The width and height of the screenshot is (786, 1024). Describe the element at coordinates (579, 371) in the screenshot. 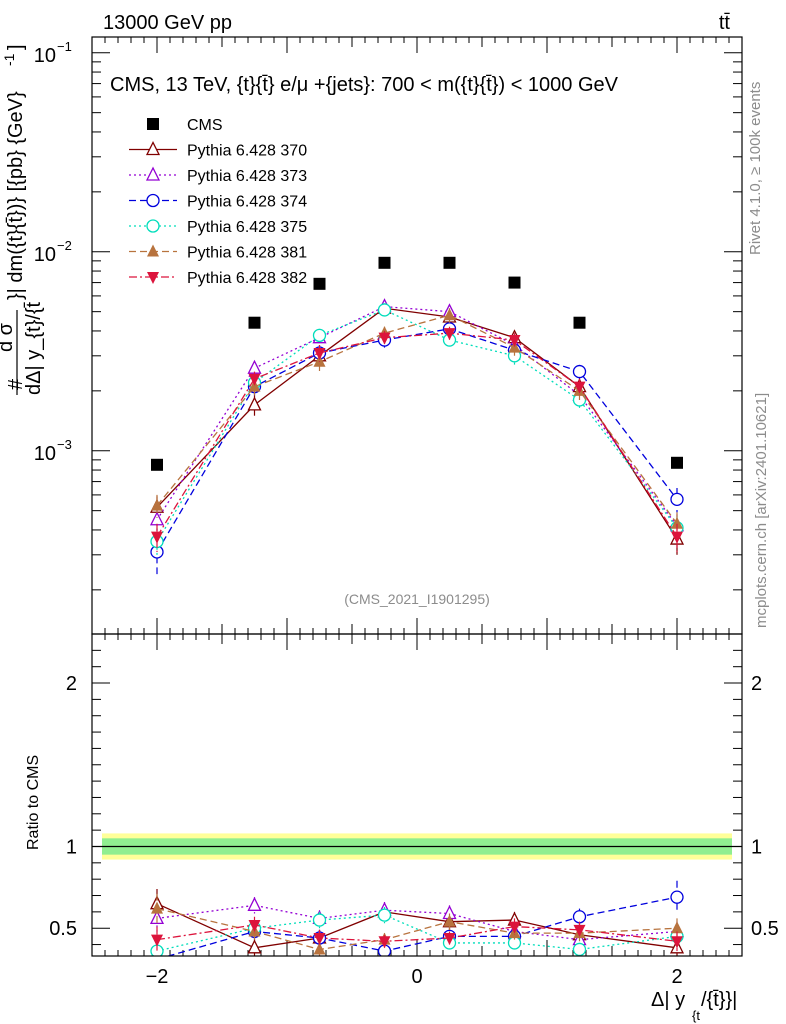

I see `point-p374` at that location.